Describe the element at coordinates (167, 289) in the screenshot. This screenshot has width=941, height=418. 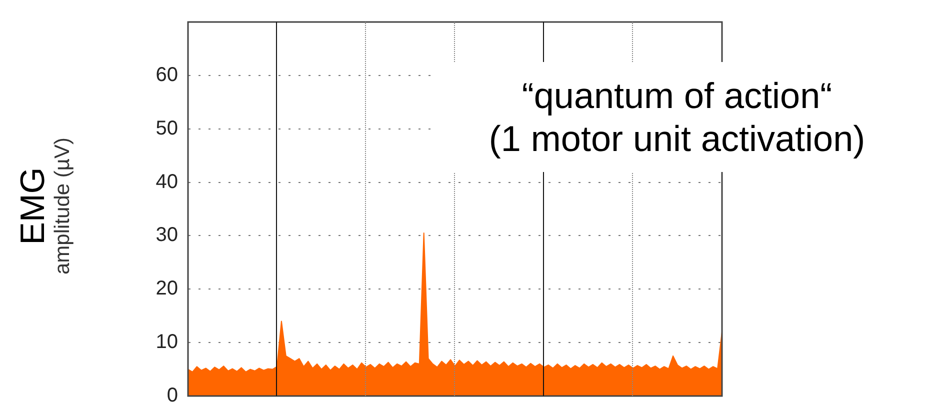
I see `y-tick-label: 20` at that location.